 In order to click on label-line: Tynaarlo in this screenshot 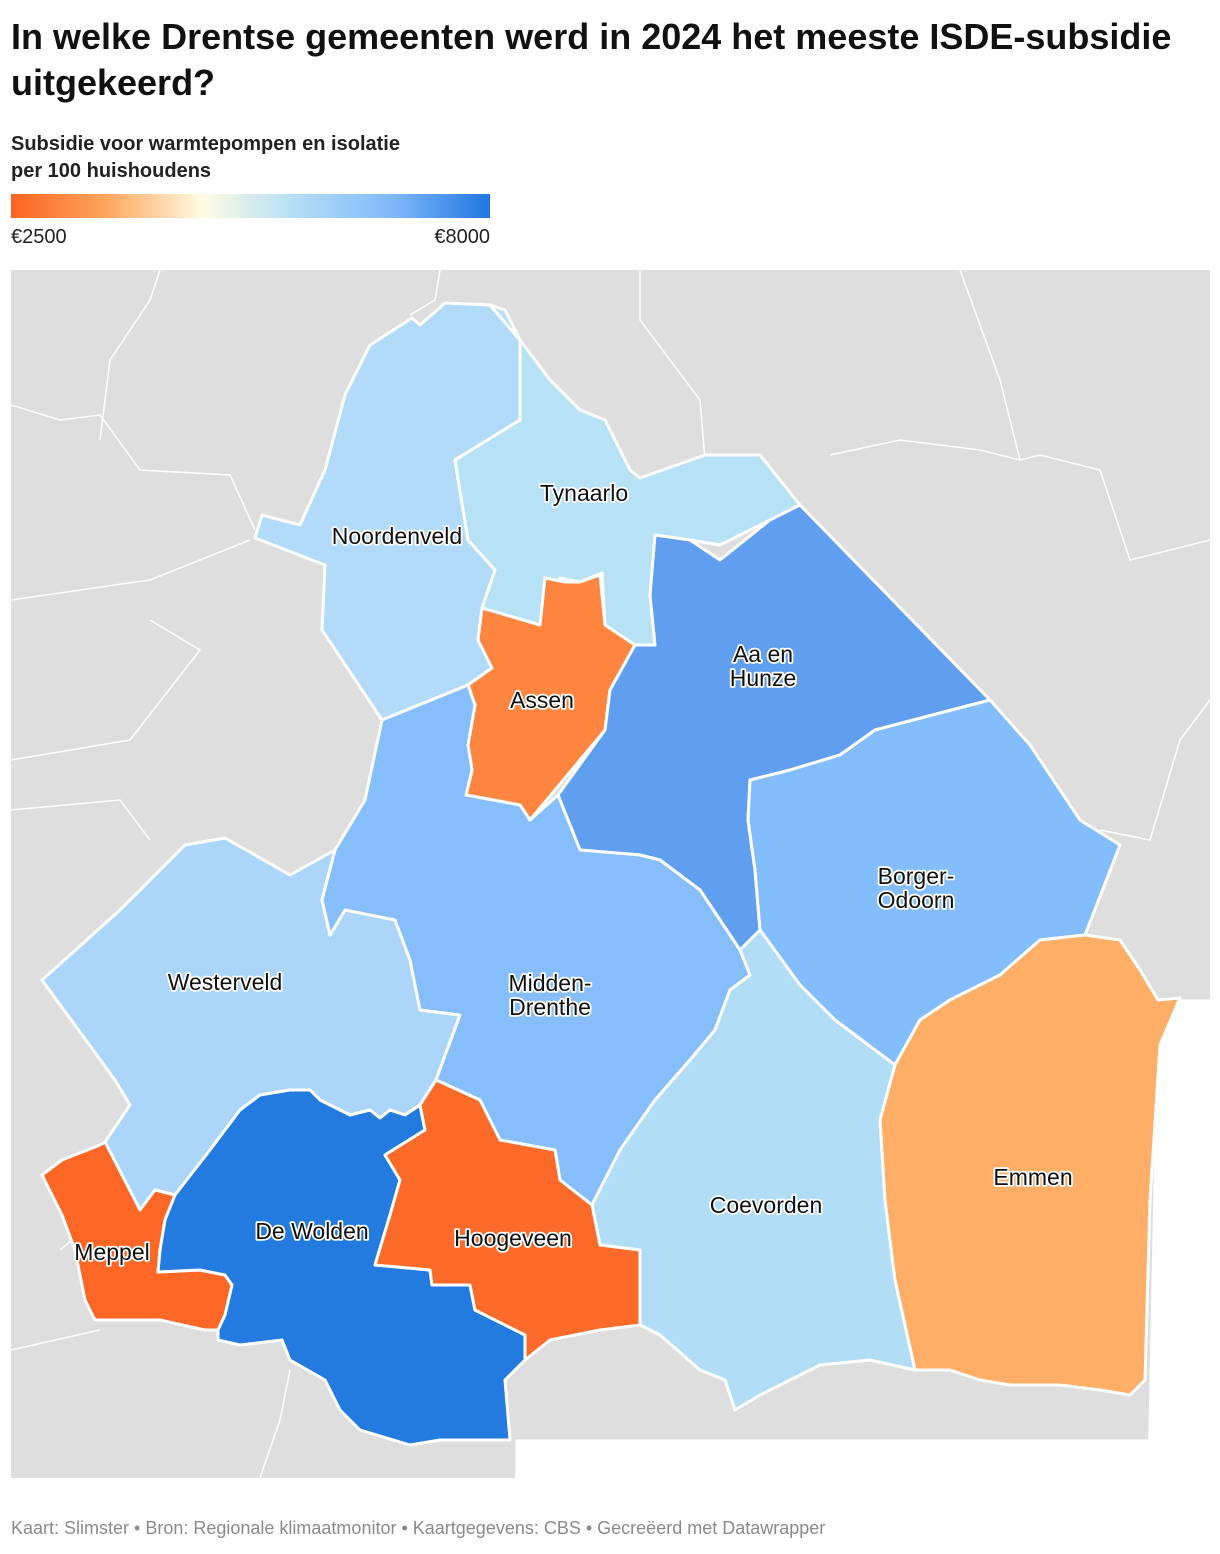, I will do `click(584, 493)`.